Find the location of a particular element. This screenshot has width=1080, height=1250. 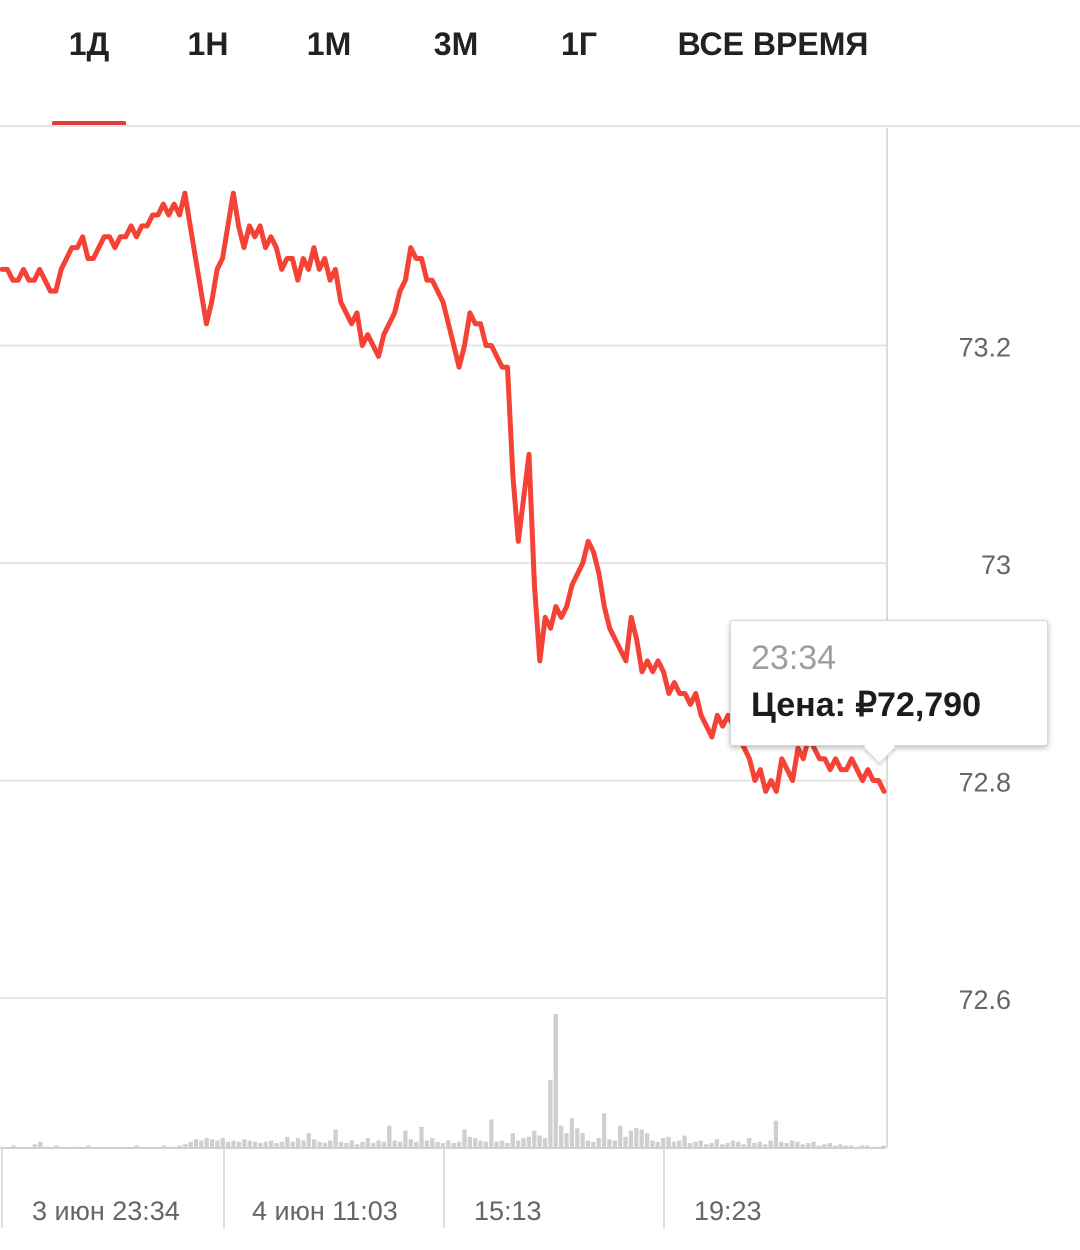

tooltip-time: 23:34 is located at coordinates (794, 658).